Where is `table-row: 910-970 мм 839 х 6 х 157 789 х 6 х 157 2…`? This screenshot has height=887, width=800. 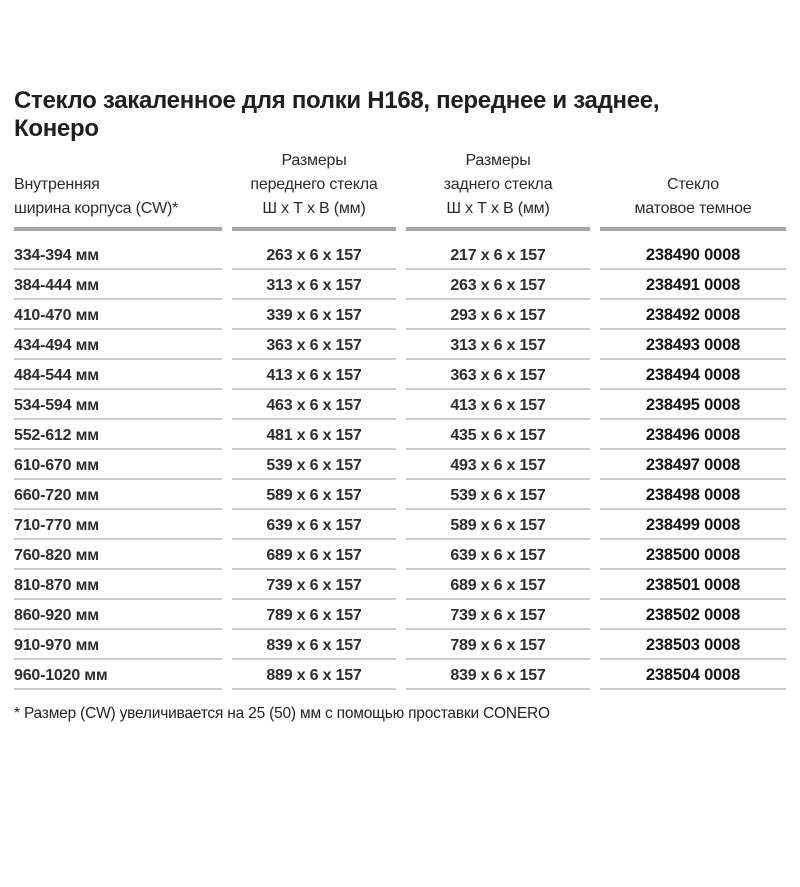
table-row: 910-970 мм 839 х 6 х 157 789 х 6 х 157 2… is located at coordinates (400, 645).